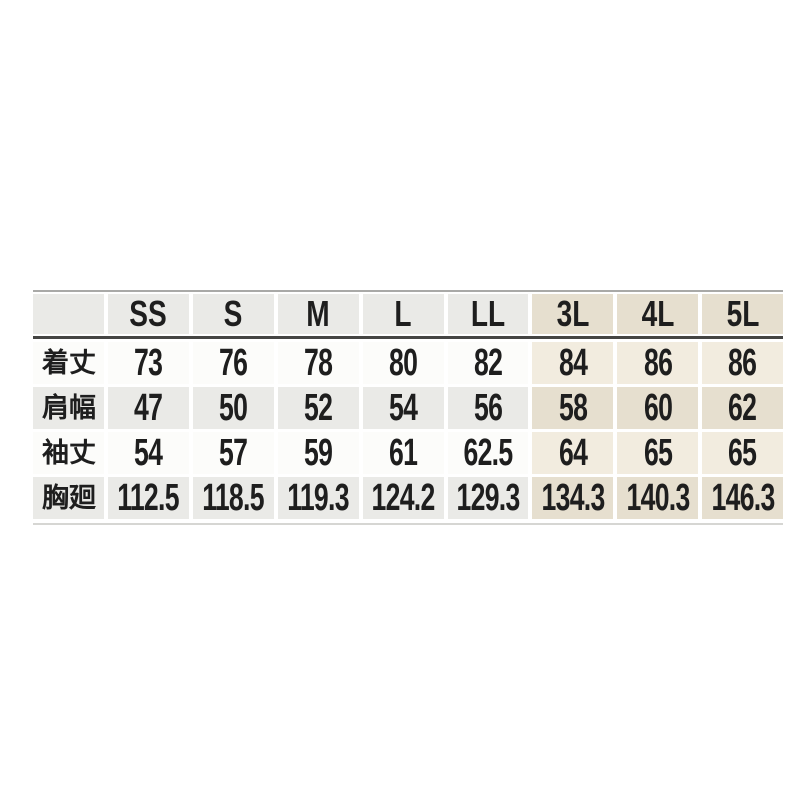 This screenshot has height=800, width=800. I want to click on size-header-cell-ll: LL, so click(488, 314).